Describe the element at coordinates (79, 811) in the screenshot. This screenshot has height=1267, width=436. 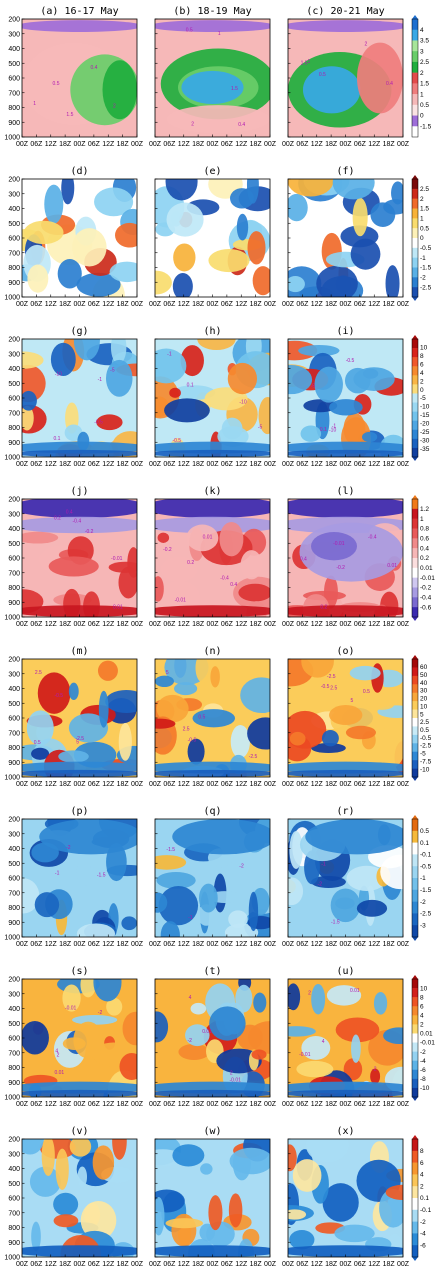
I see `panel-title: (p)` at that location.